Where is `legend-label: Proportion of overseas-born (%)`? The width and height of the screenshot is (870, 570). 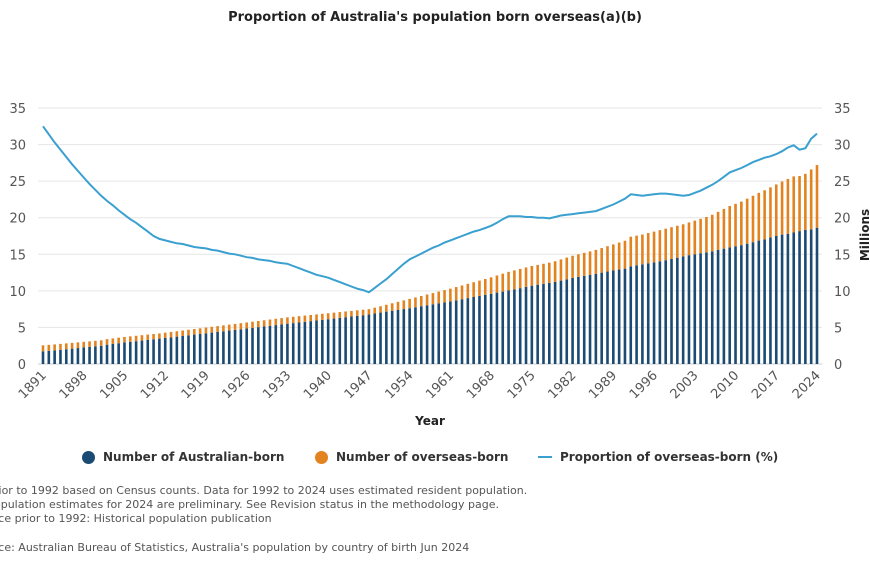 legend-label: Proportion of overseas-born (%) is located at coordinates (669, 457).